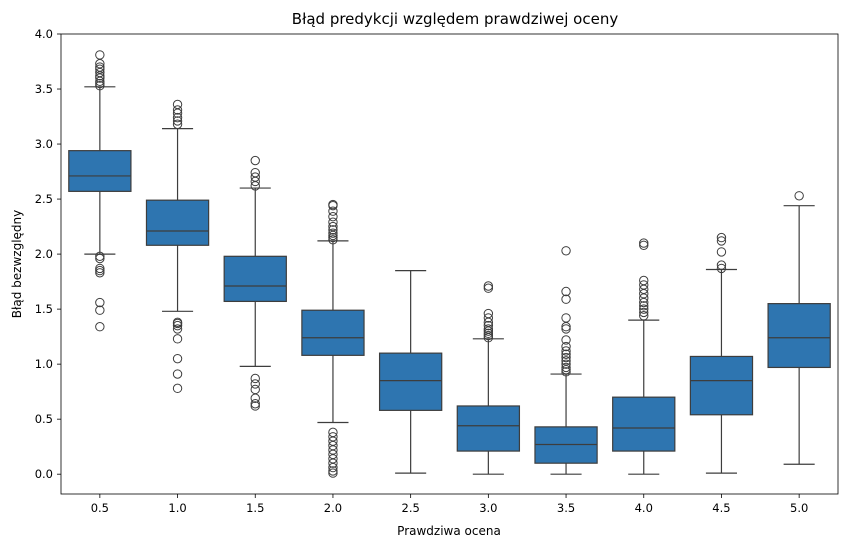 The height and width of the screenshot is (547, 846). What do you see at coordinates (44, 34) in the screenshot?
I see `y-tick-label: 4.0` at bounding box center [44, 34].